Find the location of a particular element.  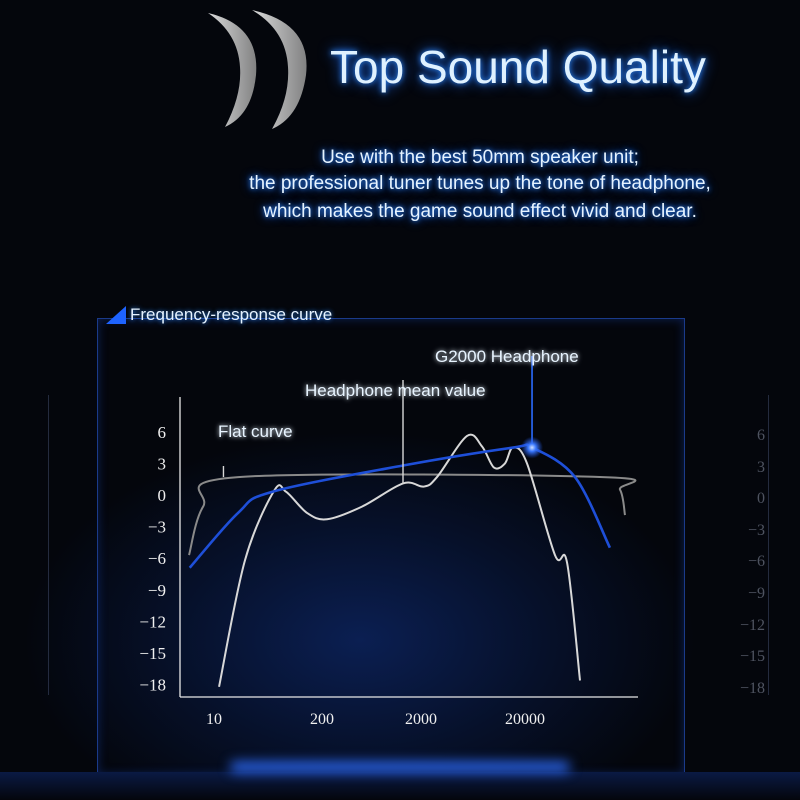

bottom-shade is located at coordinates (400, 786).